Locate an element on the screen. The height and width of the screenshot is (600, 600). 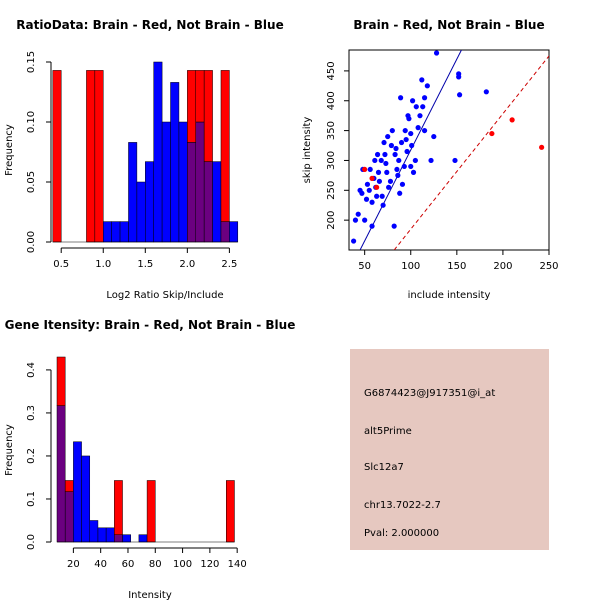
scatter-y-tick-label: 300 is located at coordinates (331, 160).